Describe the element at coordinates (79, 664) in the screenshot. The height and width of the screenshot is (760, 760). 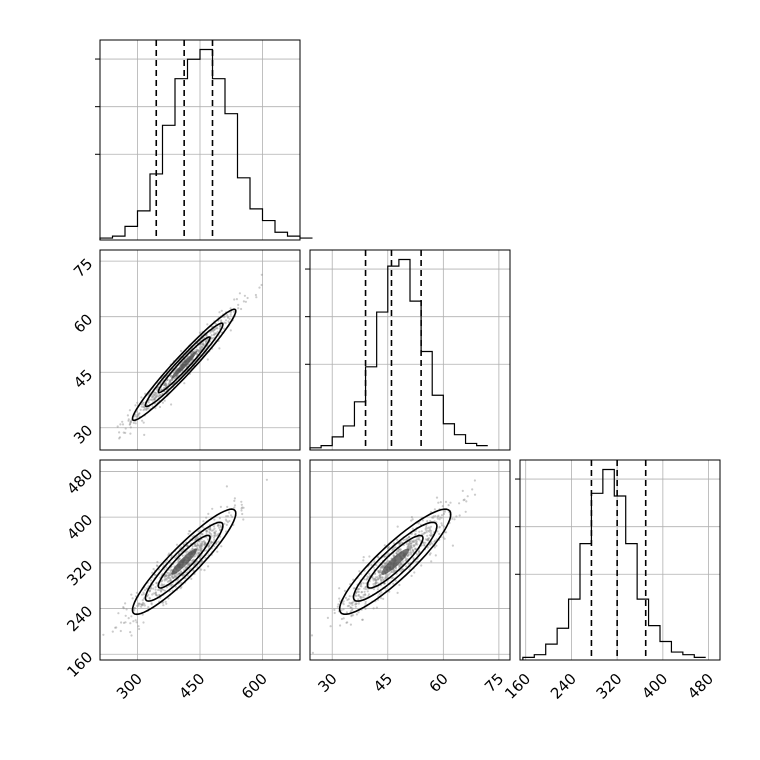
I see `scatter-panel-0-2-y-tick-label: 160` at that location.